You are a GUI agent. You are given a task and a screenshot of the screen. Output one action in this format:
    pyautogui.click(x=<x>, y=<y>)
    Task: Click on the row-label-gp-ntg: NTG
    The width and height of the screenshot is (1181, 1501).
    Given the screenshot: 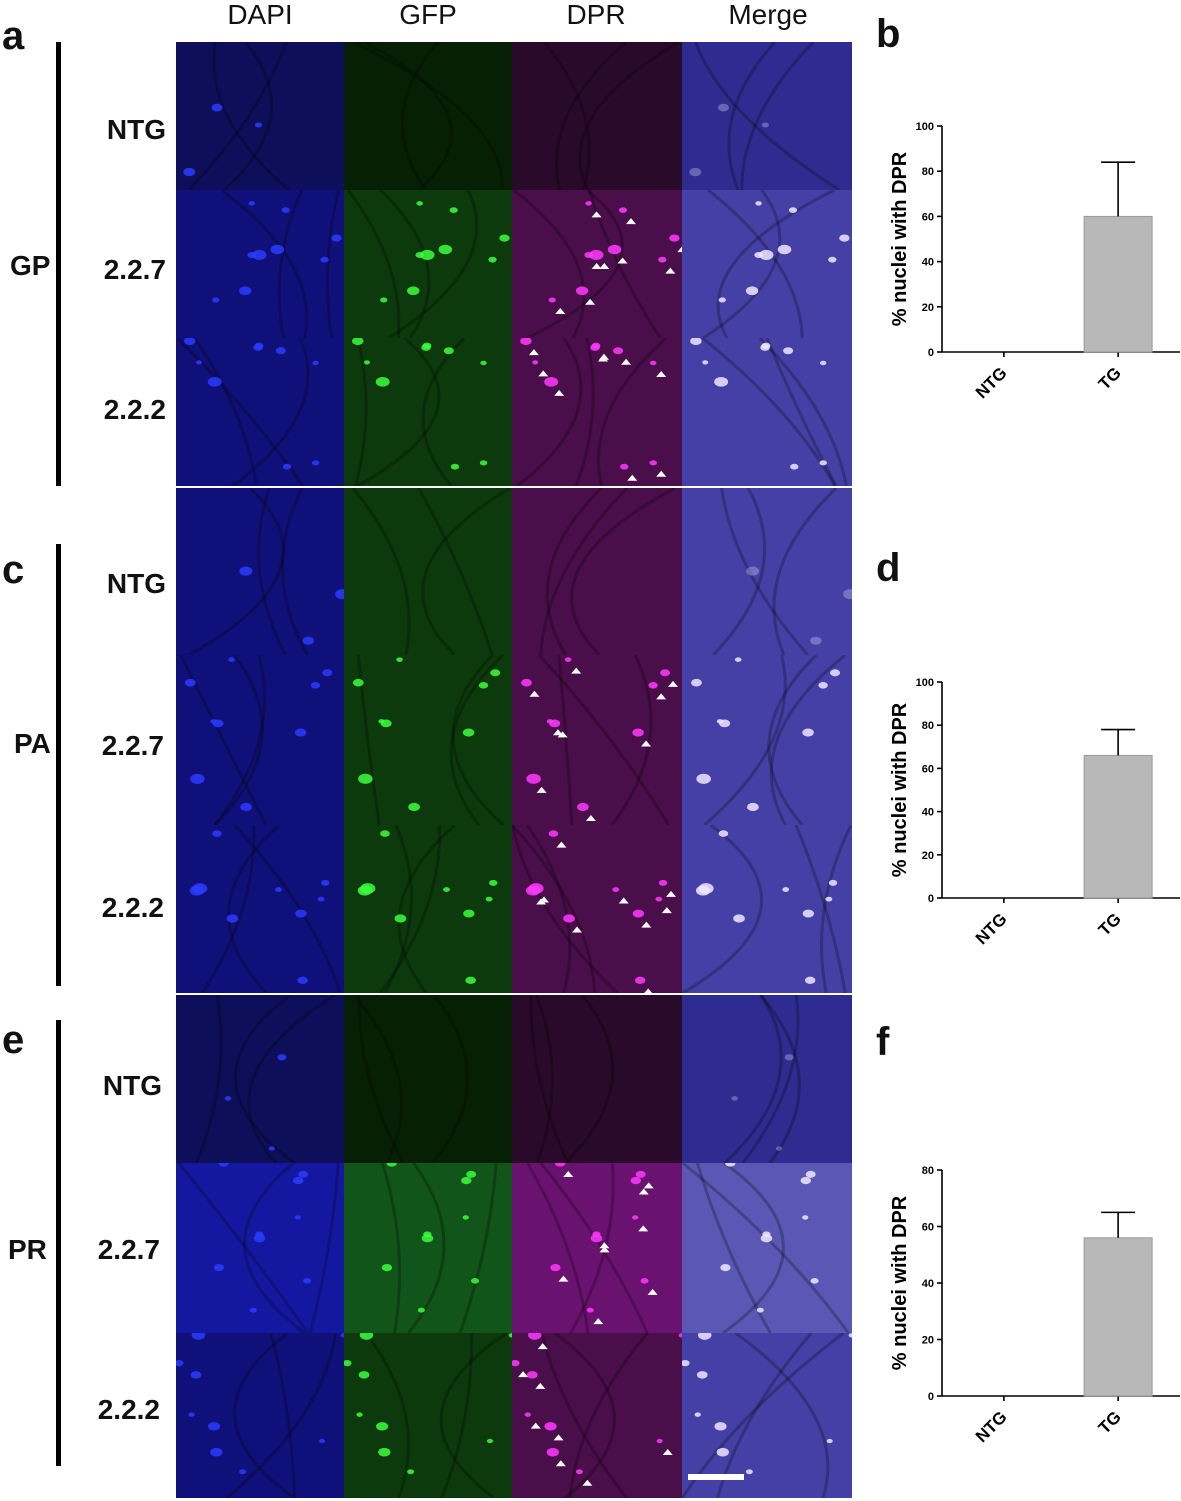 What is the action you would take?
    pyautogui.click(x=136, y=129)
    